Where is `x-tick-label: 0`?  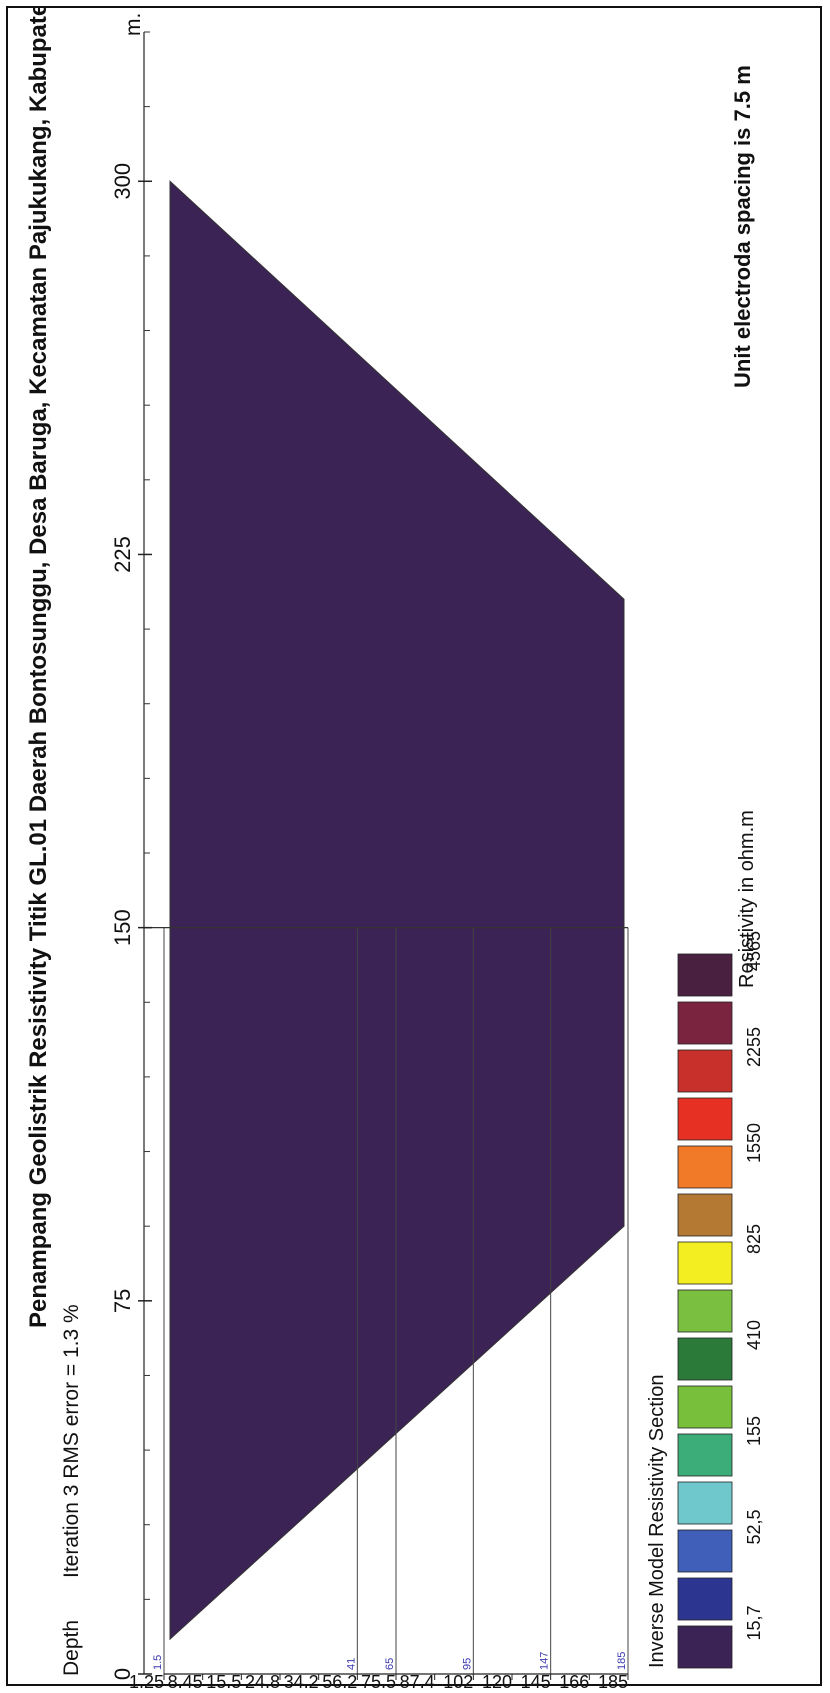 x-tick-label: 0 is located at coordinates (122, 1674).